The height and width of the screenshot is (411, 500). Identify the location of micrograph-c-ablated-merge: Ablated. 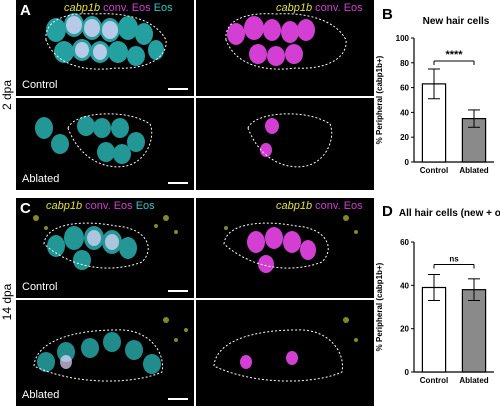
(105, 353).